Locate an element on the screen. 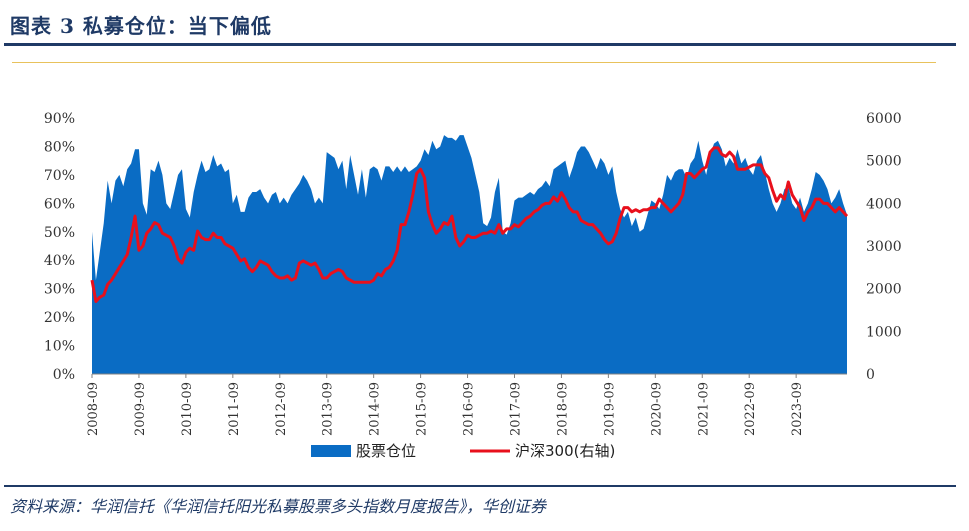 This screenshot has height=531, width=969. x-tick-label: 2021-09 is located at coordinates (703, 409).